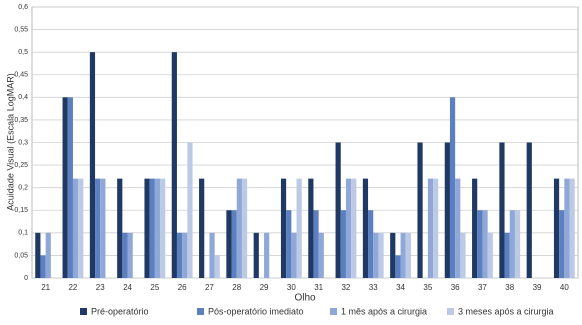  What do you see at coordinates (400, 287) in the screenshot?
I see `x-tick-label: 34` at bounding box center [400, 287].